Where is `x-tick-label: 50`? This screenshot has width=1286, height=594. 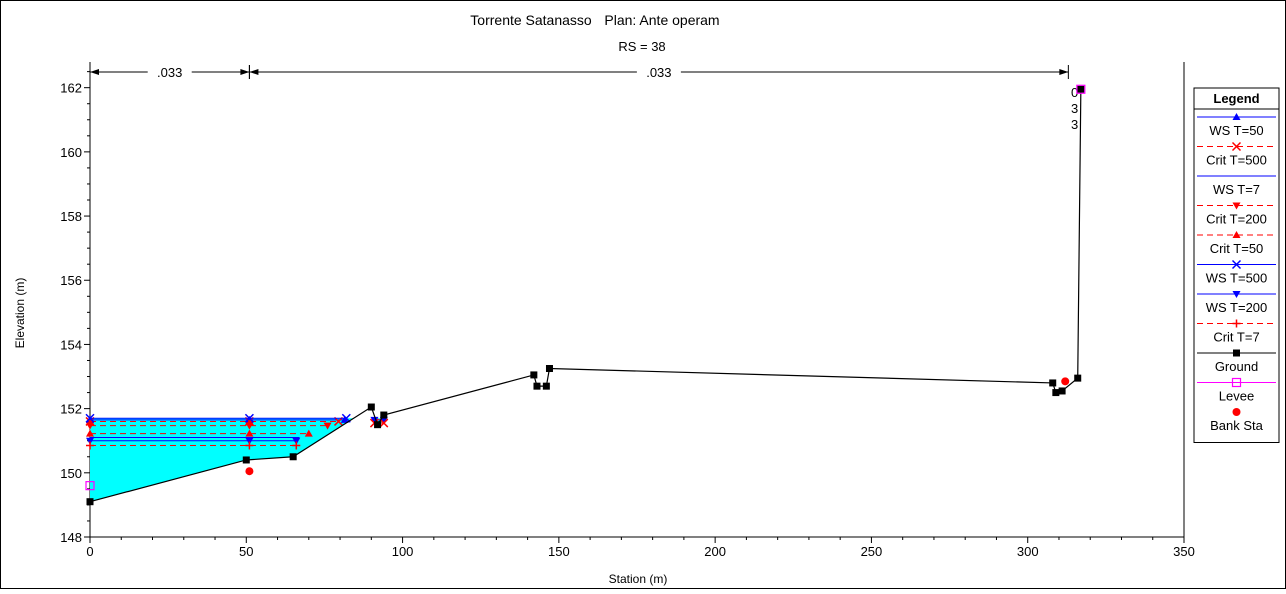 x-tick-label: 50 is located at coordinates (246, 551).